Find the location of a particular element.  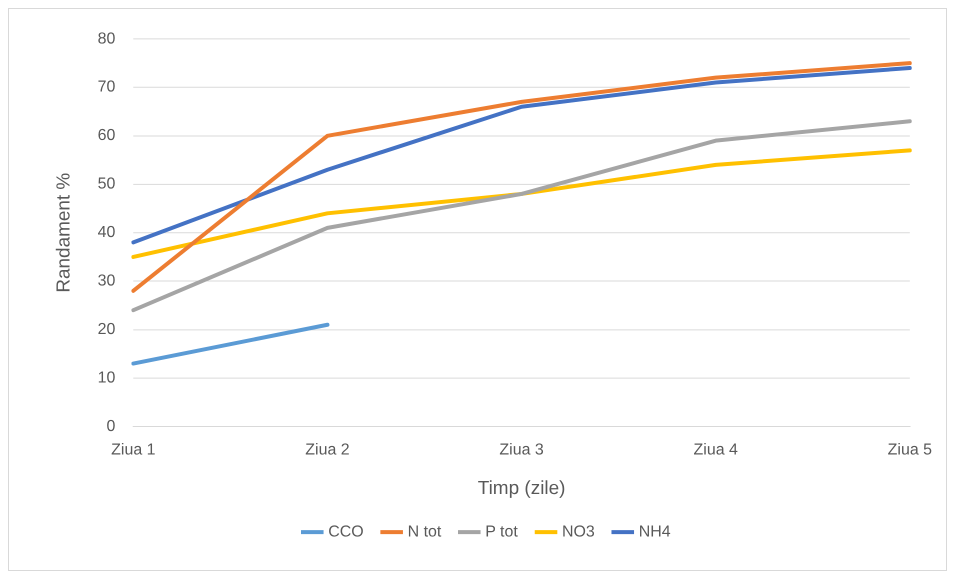

legend-label: NO3 is located at coordinates (578, 532).